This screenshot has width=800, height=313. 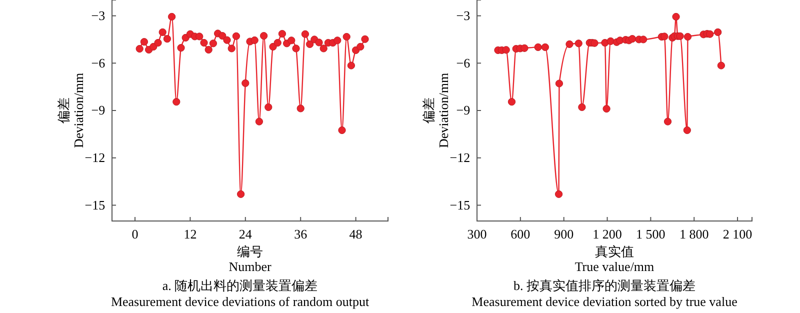 I want to click on x-tick-label: 2 100, so click(x=737, y=234).